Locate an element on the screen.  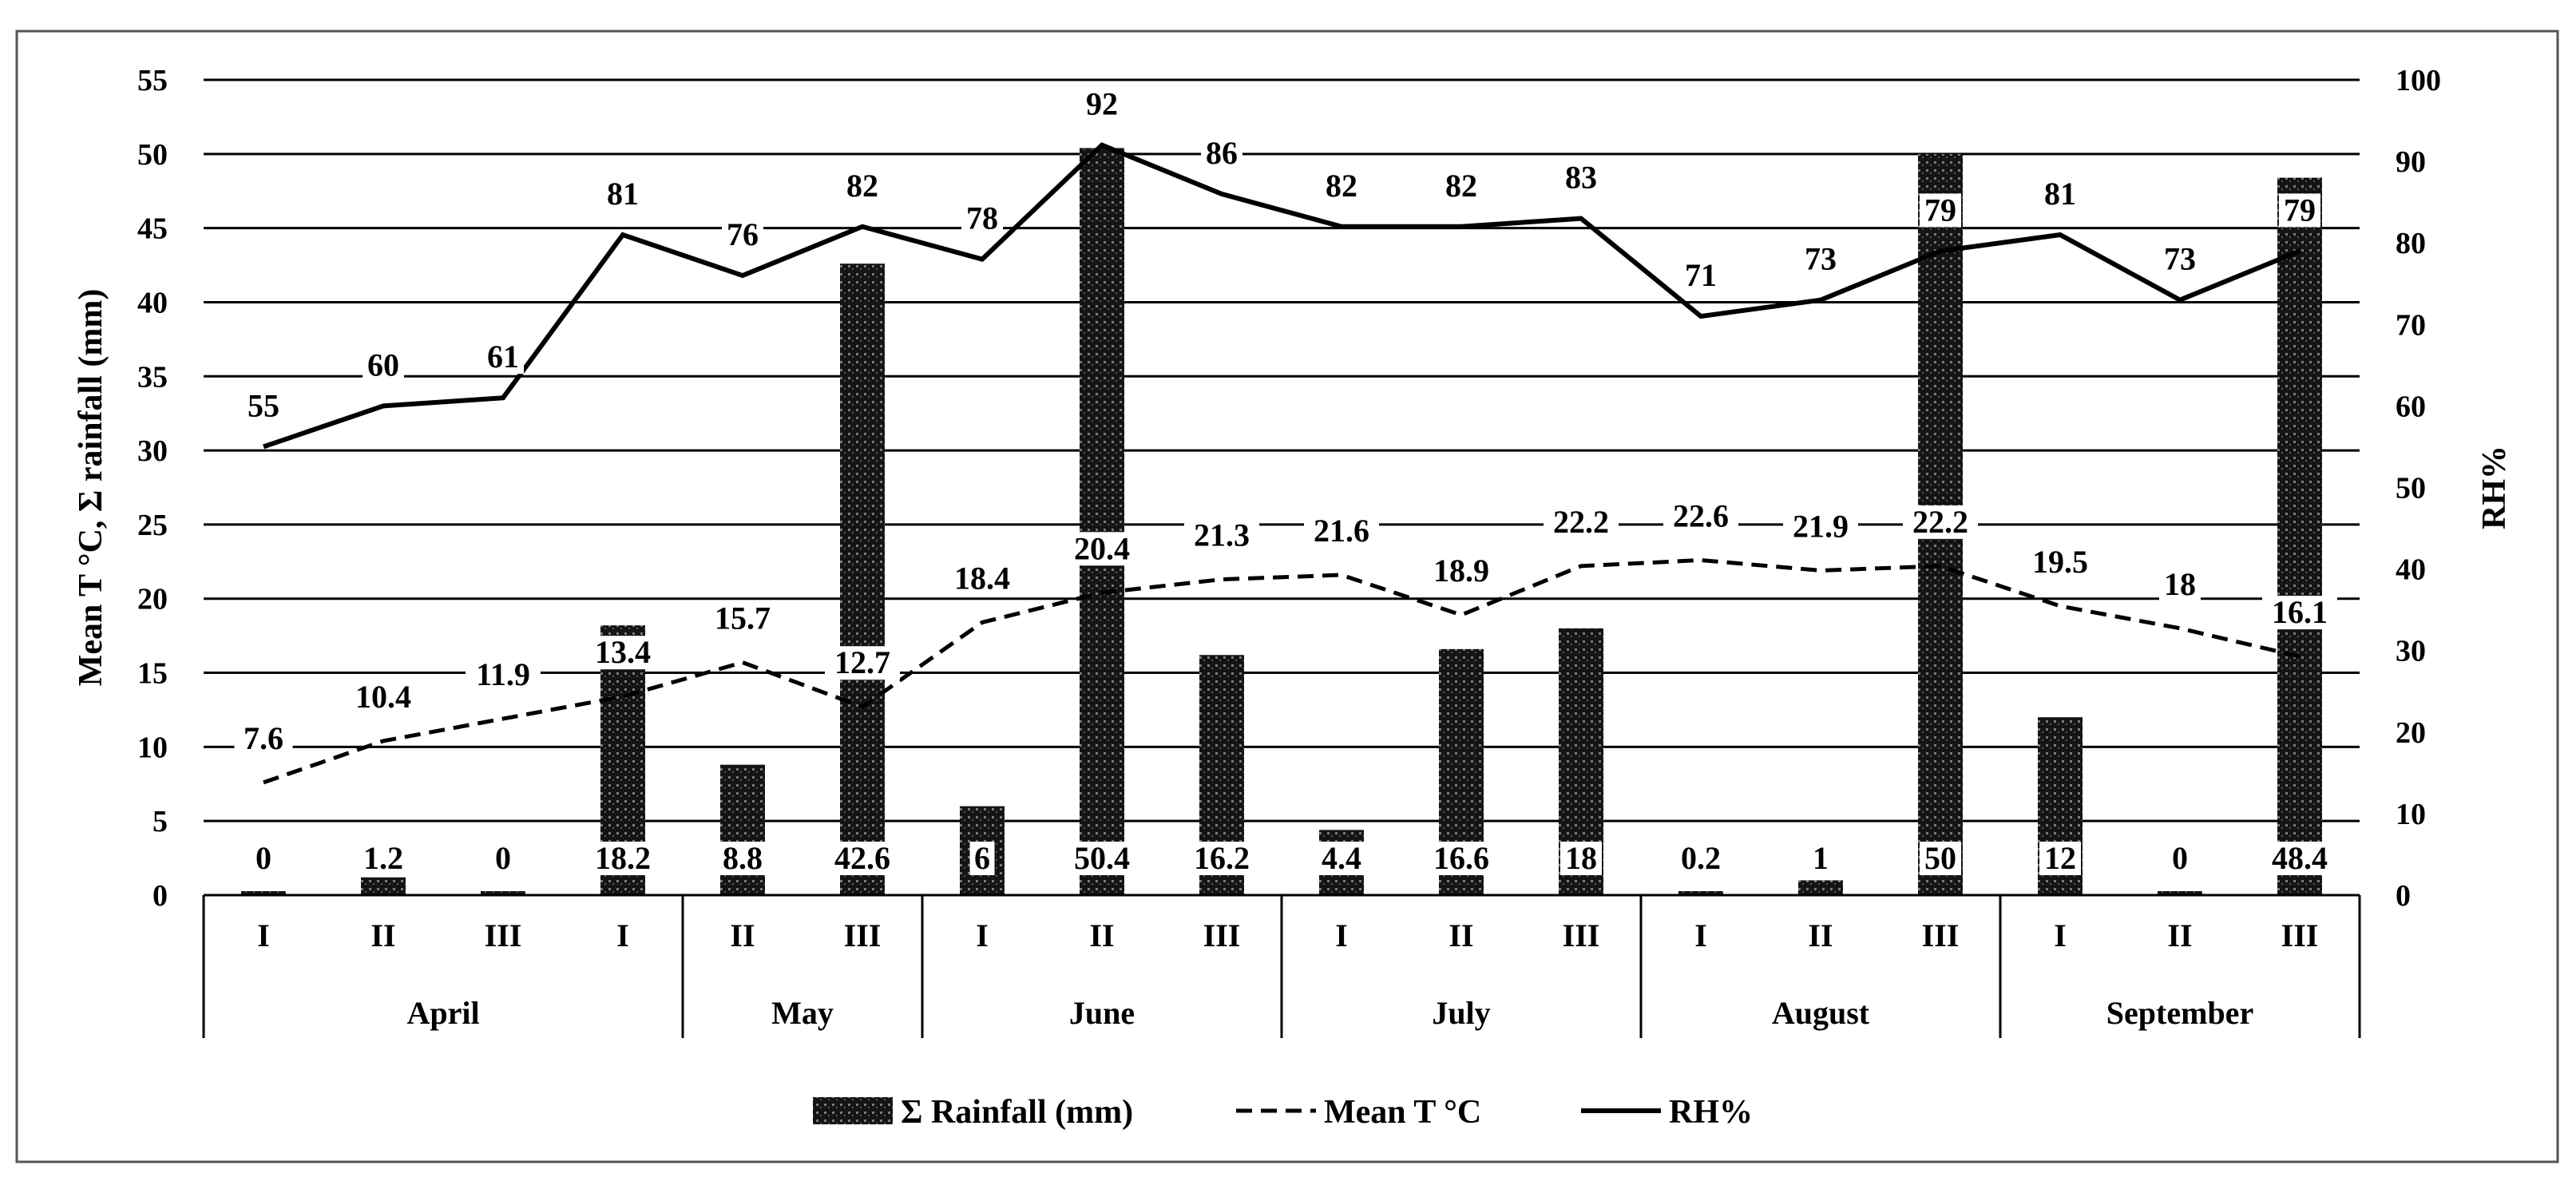
temperature-data-label: 16.1 is located at coordinates (2300, 612).